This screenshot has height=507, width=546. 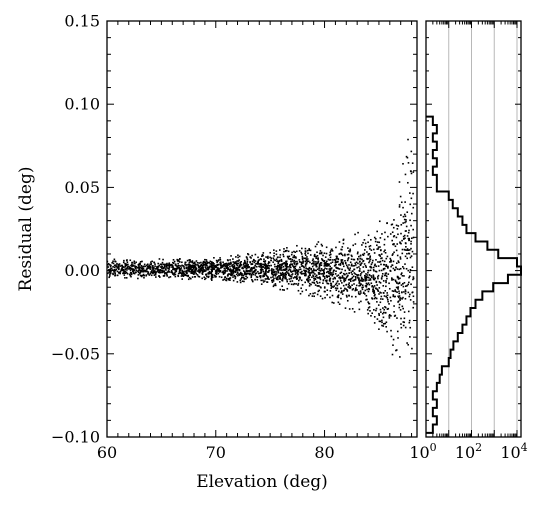 What do you see at coordinates (82, 270) in the screenshot?
I see `y-tick-label: 0.00` at bounding box center [82, 270].